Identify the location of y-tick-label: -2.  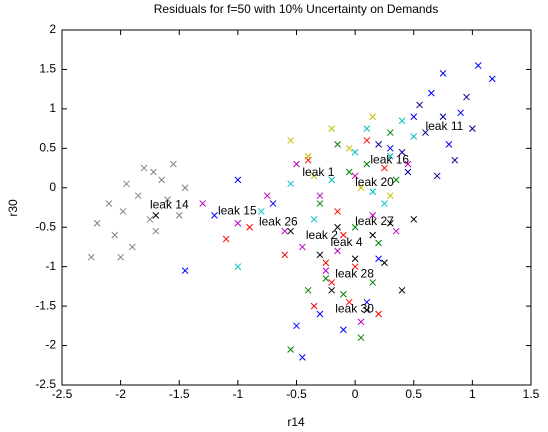
(50, 345).